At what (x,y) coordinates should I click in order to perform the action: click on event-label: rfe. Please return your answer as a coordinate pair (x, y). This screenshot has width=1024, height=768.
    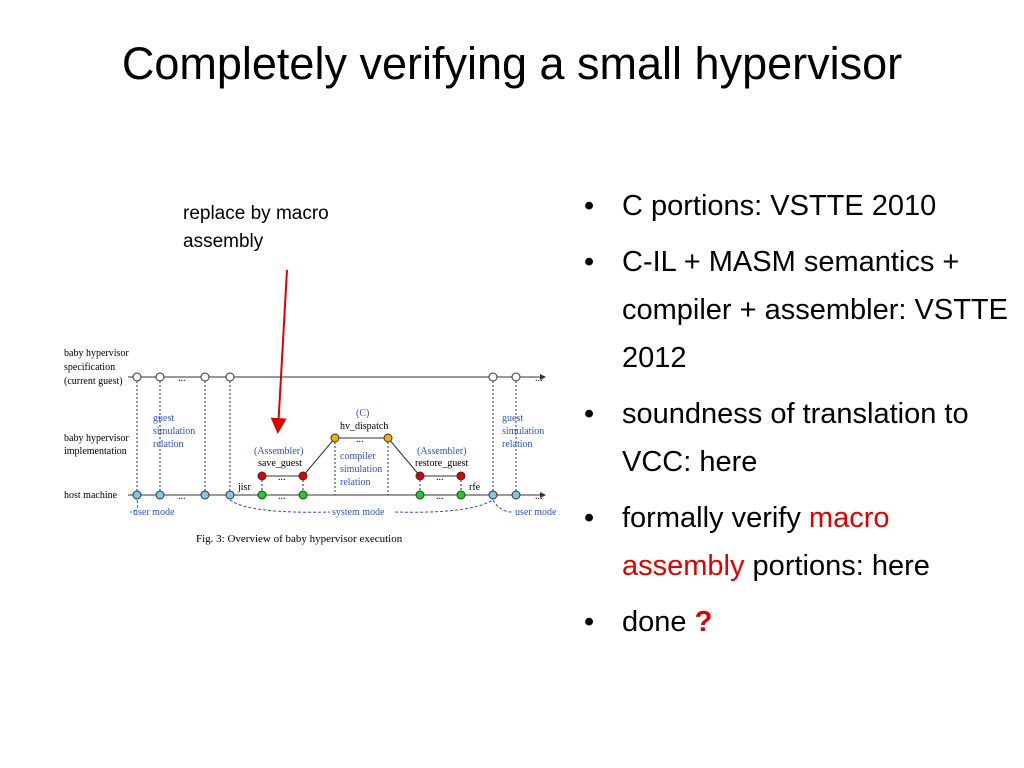
    Looking at the image, I should click on (475, 487).